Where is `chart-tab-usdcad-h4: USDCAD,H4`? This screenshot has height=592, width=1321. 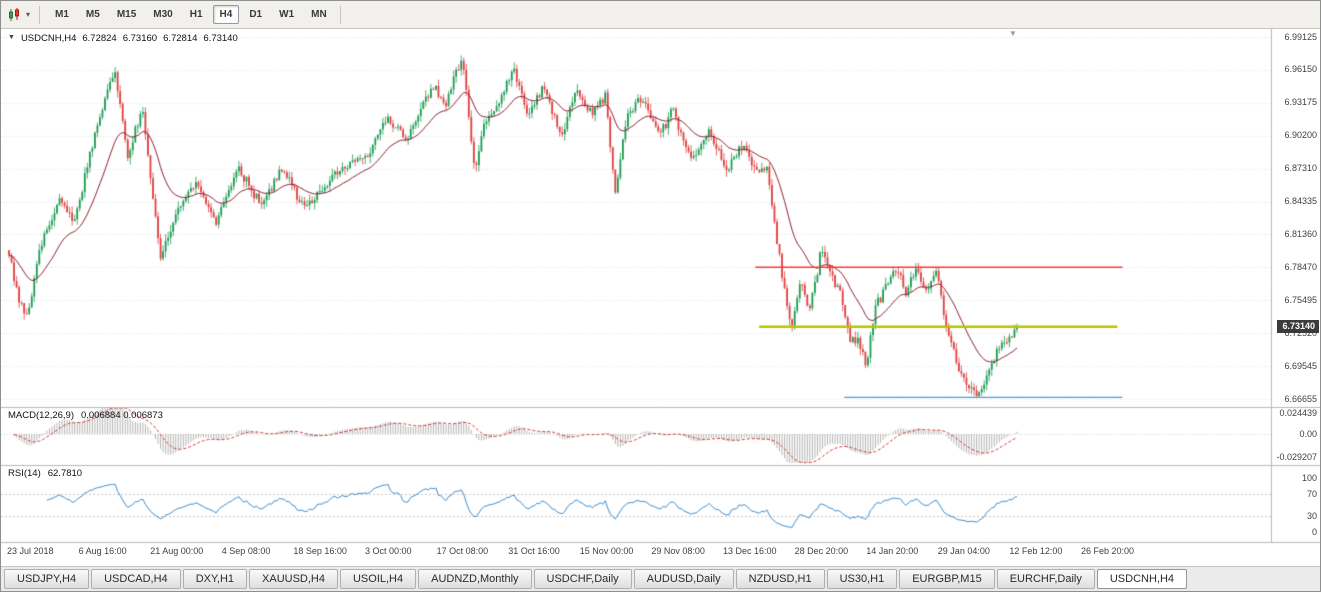 chart-tab-usdcad-h4: USDCAD,H4 is located at coordinates (136, 579).